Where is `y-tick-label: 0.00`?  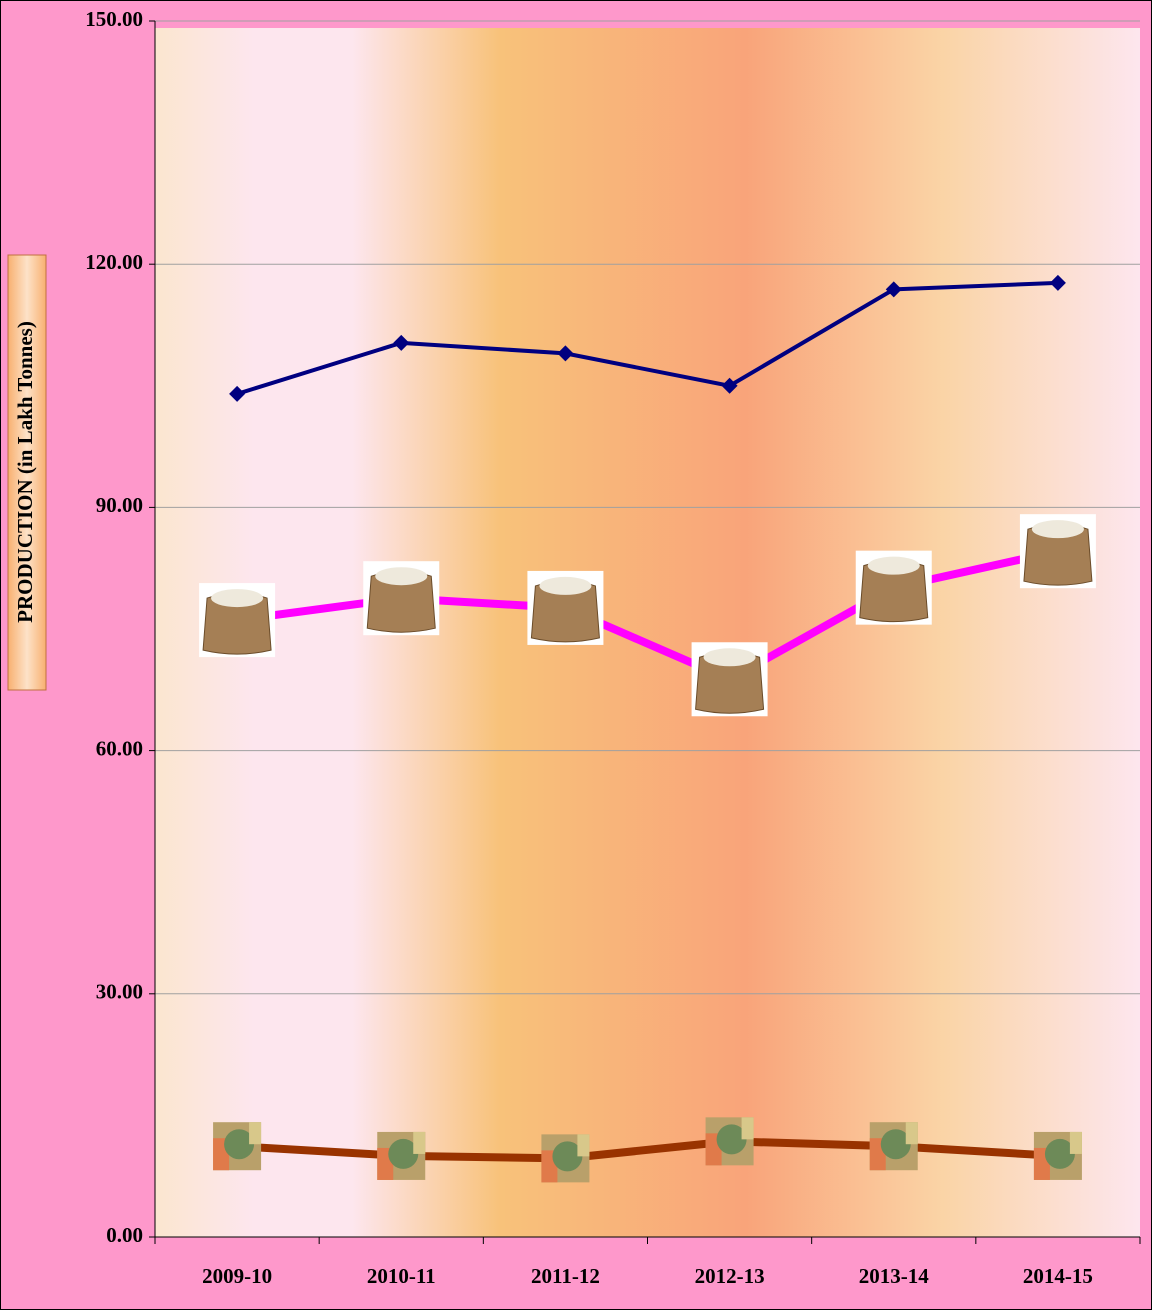 y-tick-label: 0.00 is located at coordinates (124, 1235).